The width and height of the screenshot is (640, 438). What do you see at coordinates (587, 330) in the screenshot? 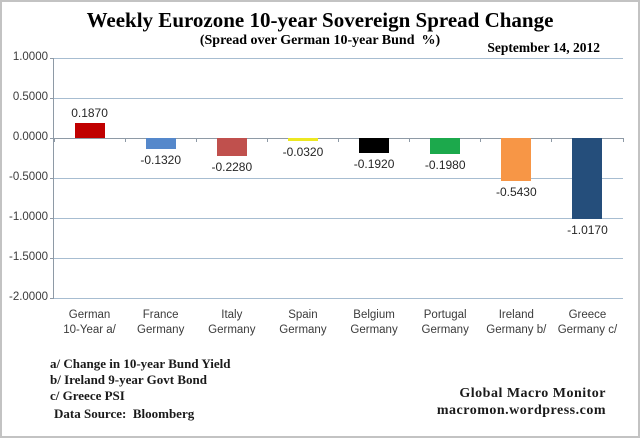
I see `category-label-line: Germany c/` at bounding box center [587, 330].